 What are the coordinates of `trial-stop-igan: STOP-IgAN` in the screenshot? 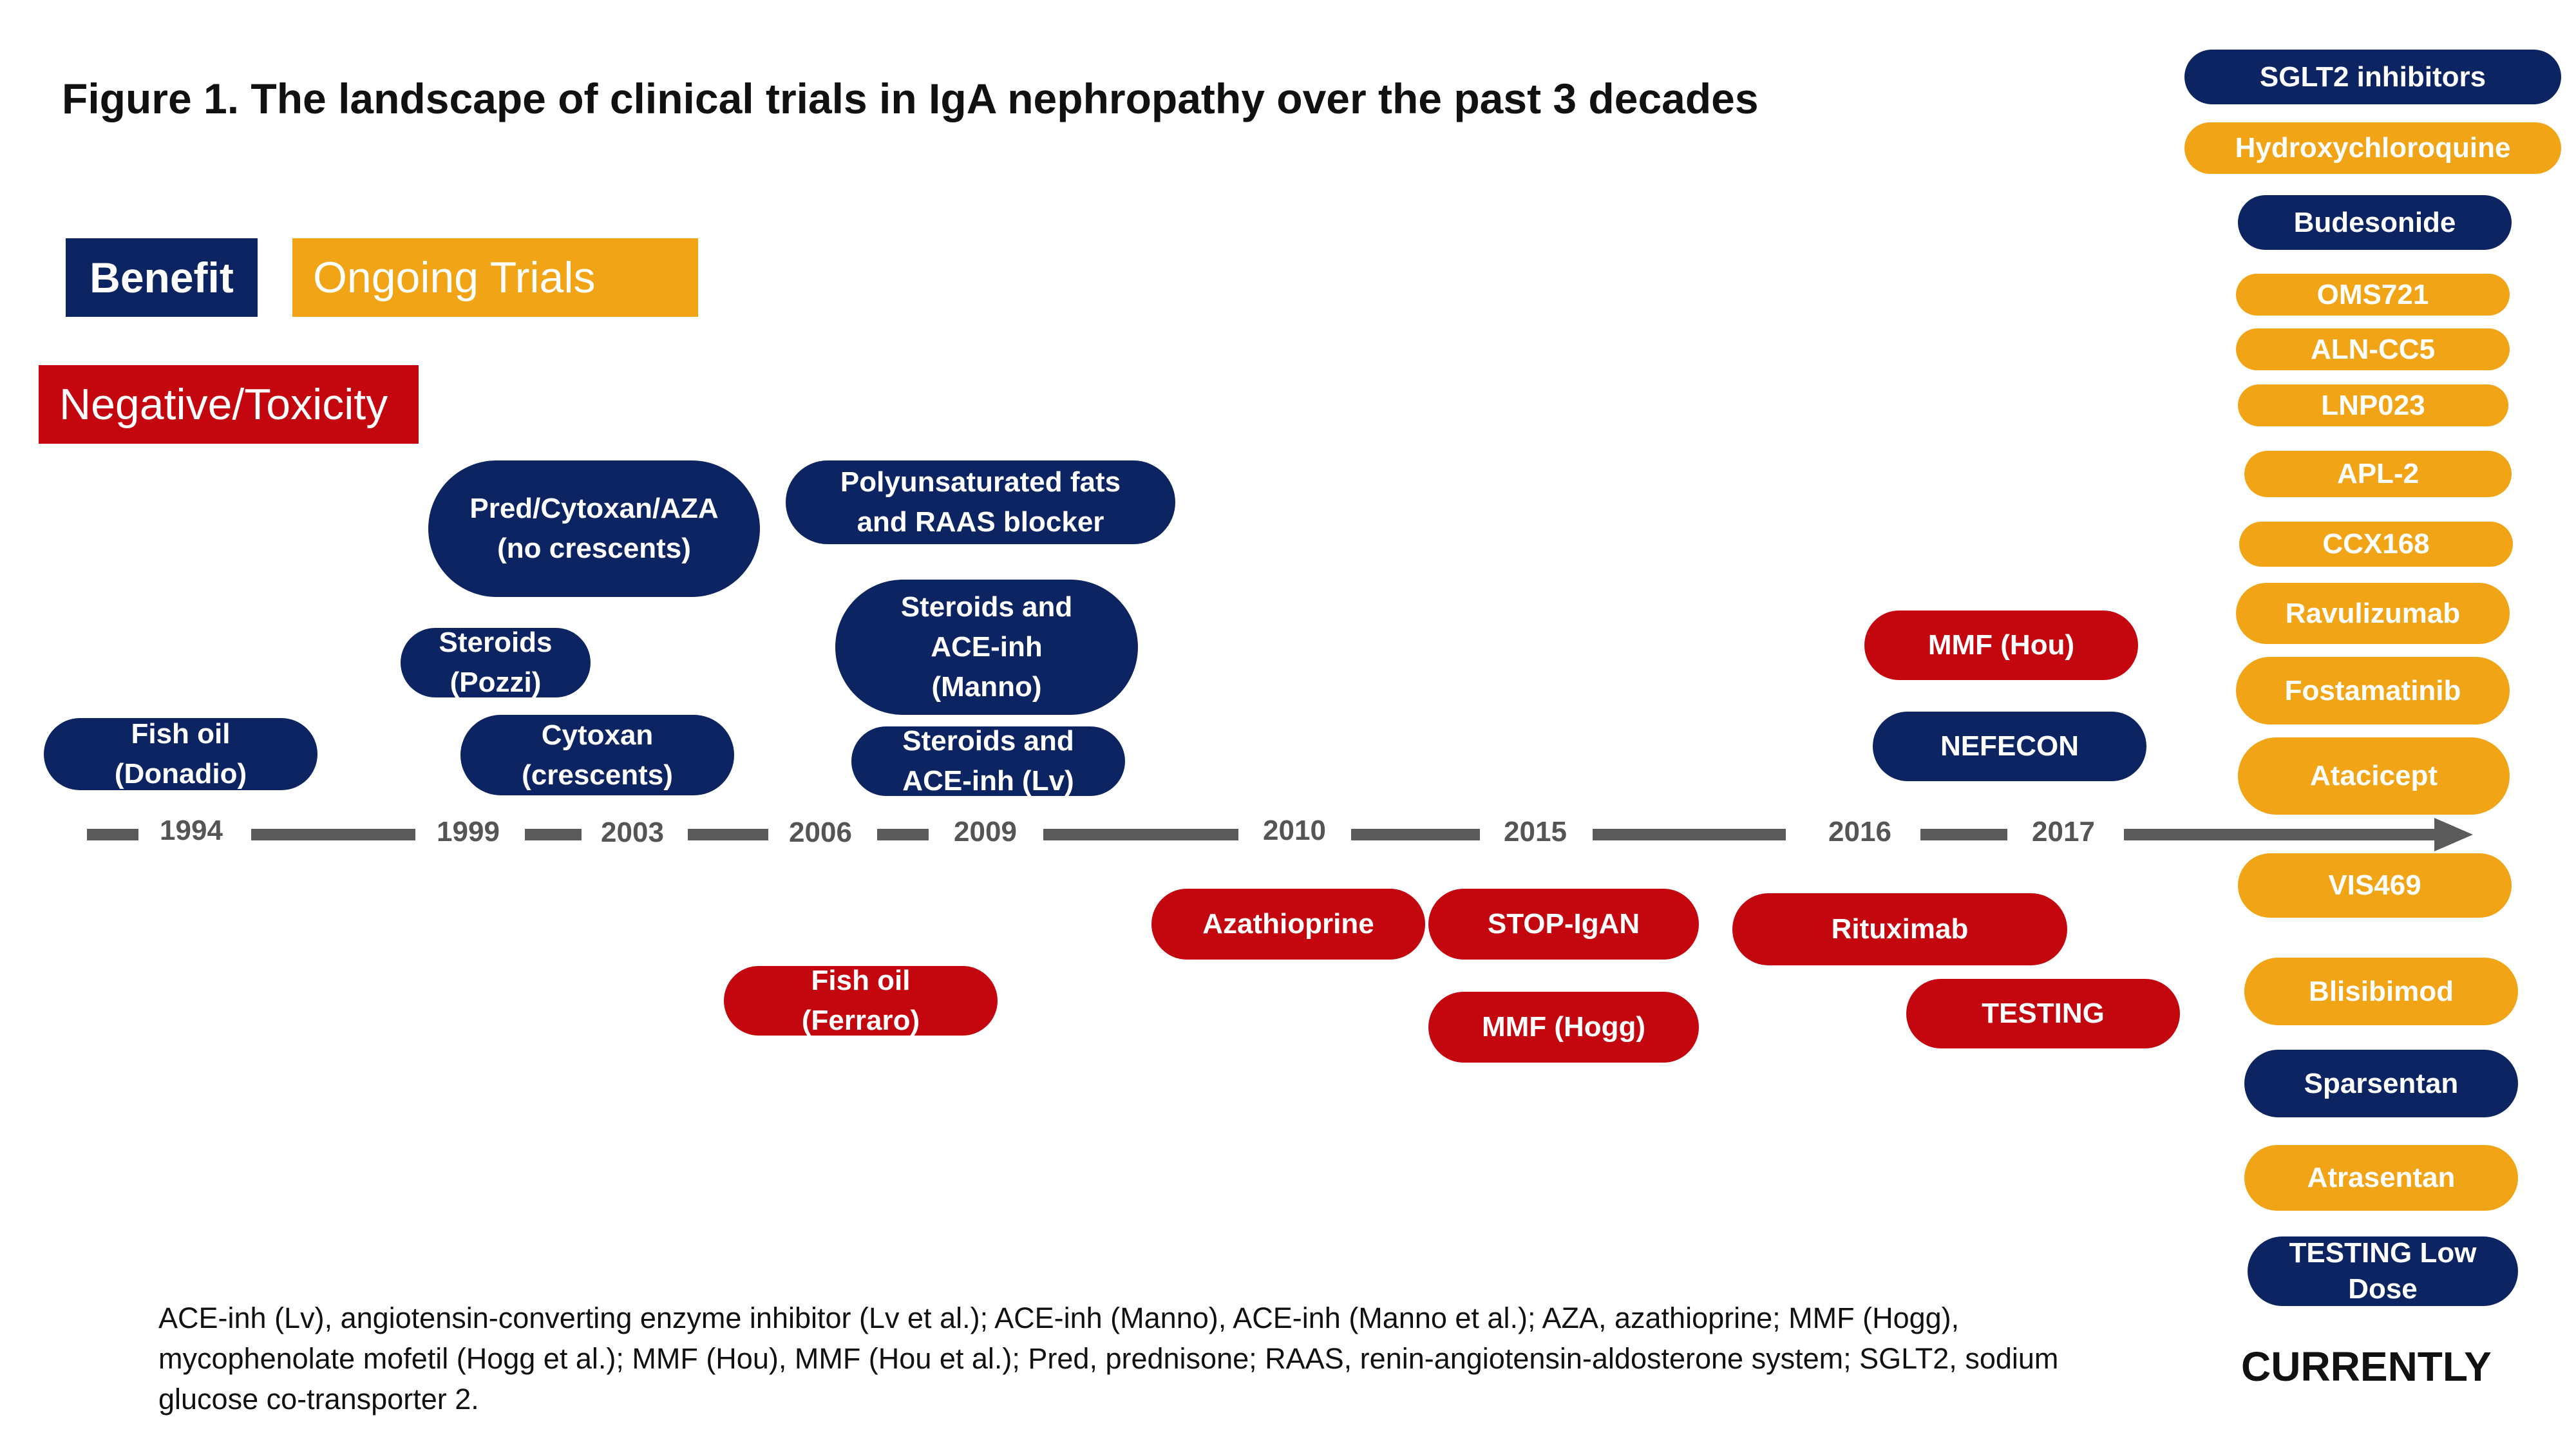 It's located at (1564, 924).